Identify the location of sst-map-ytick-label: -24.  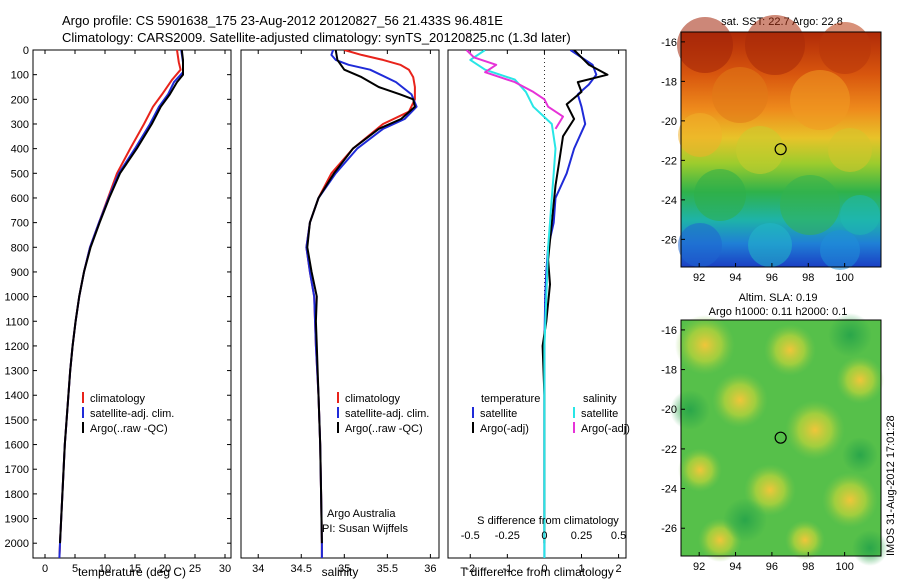
(669, 201).